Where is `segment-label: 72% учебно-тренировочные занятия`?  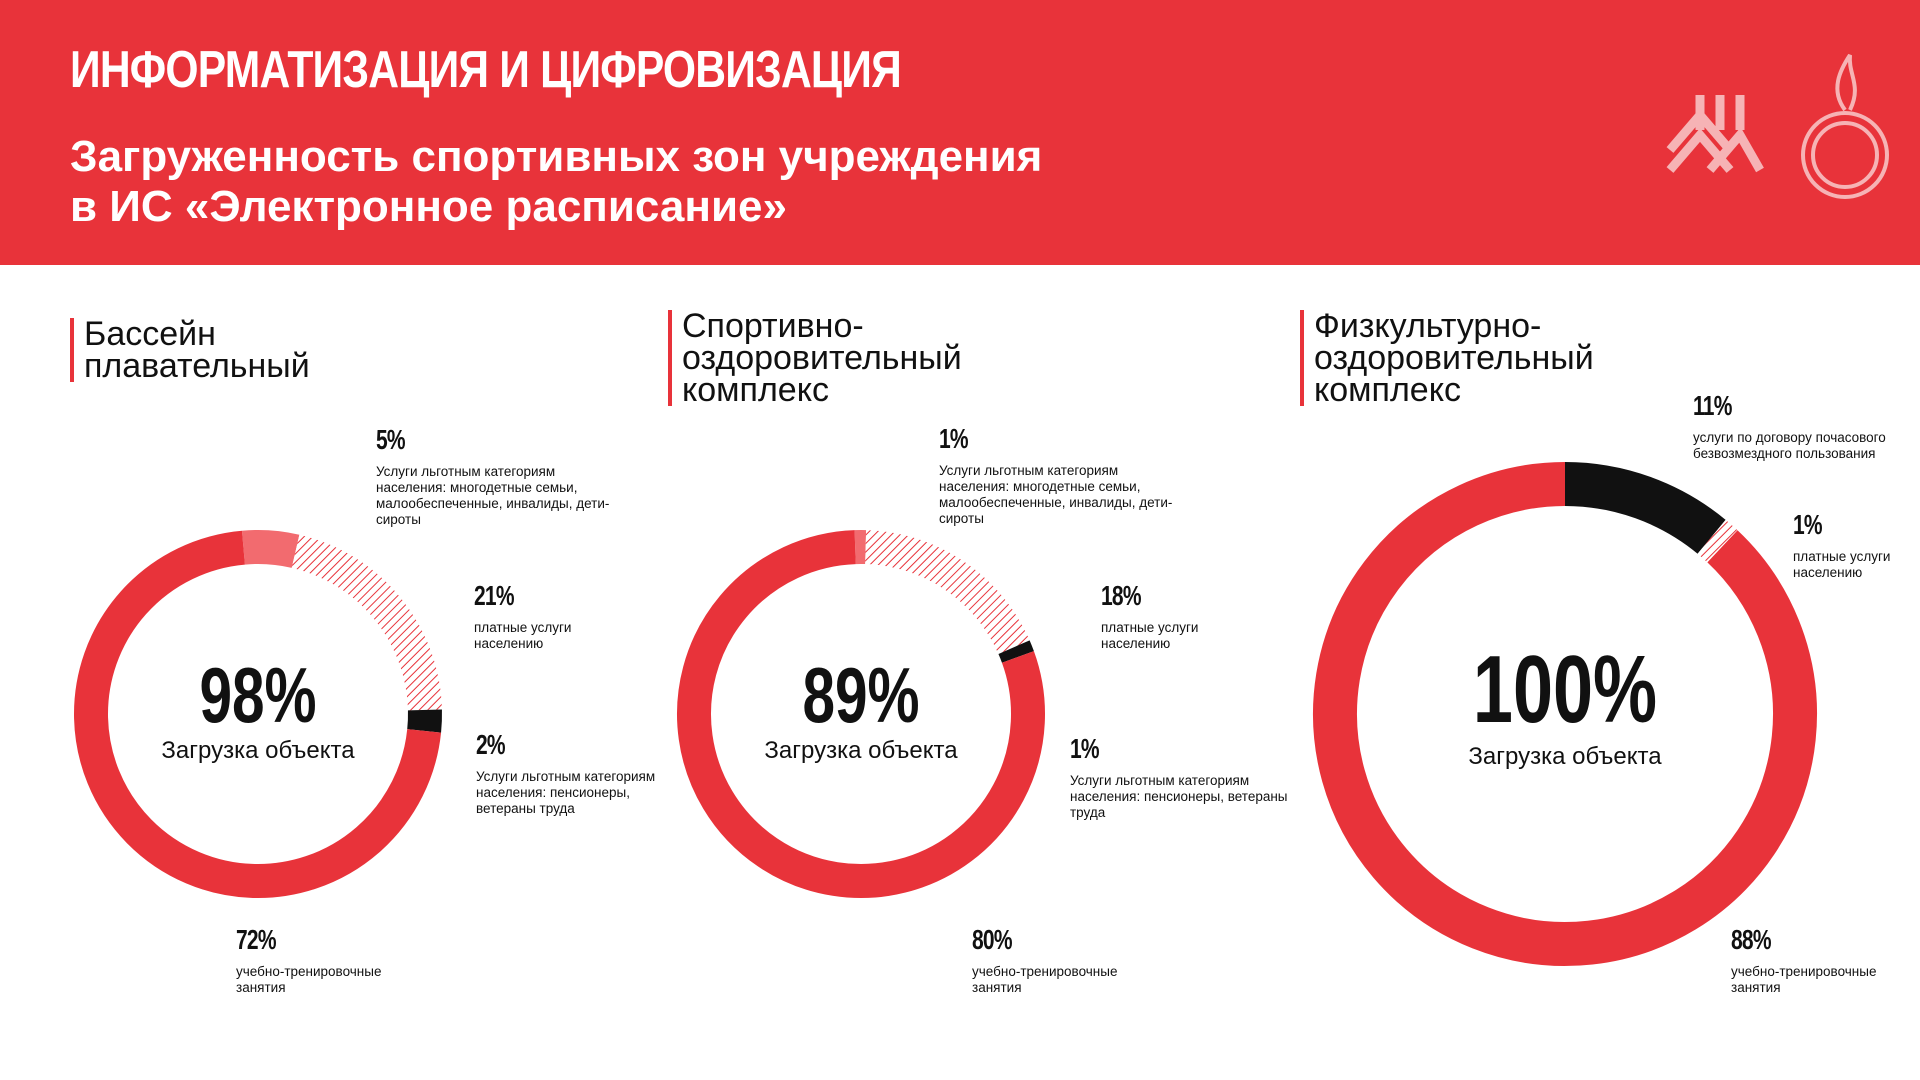 segment-label: 72% учебно-тренировочные занятия is located at coordinates (326, 960).